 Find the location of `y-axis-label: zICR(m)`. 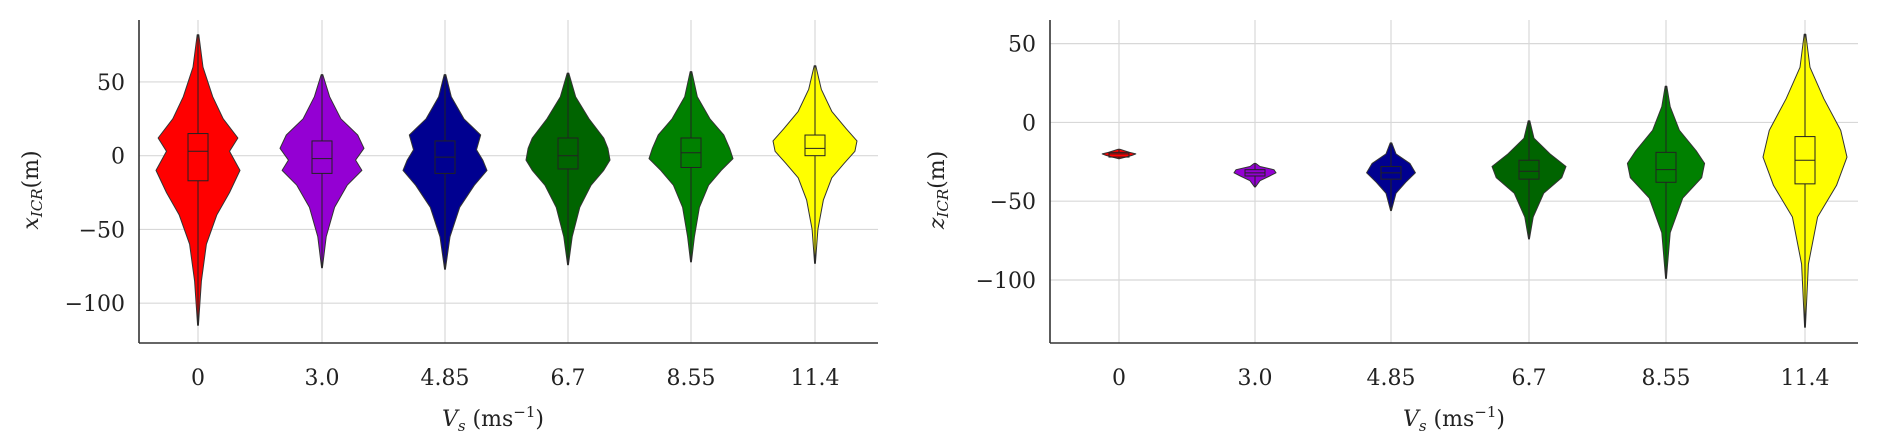

y-axis-label: zICR(m) is located at coordinates (938, 190).